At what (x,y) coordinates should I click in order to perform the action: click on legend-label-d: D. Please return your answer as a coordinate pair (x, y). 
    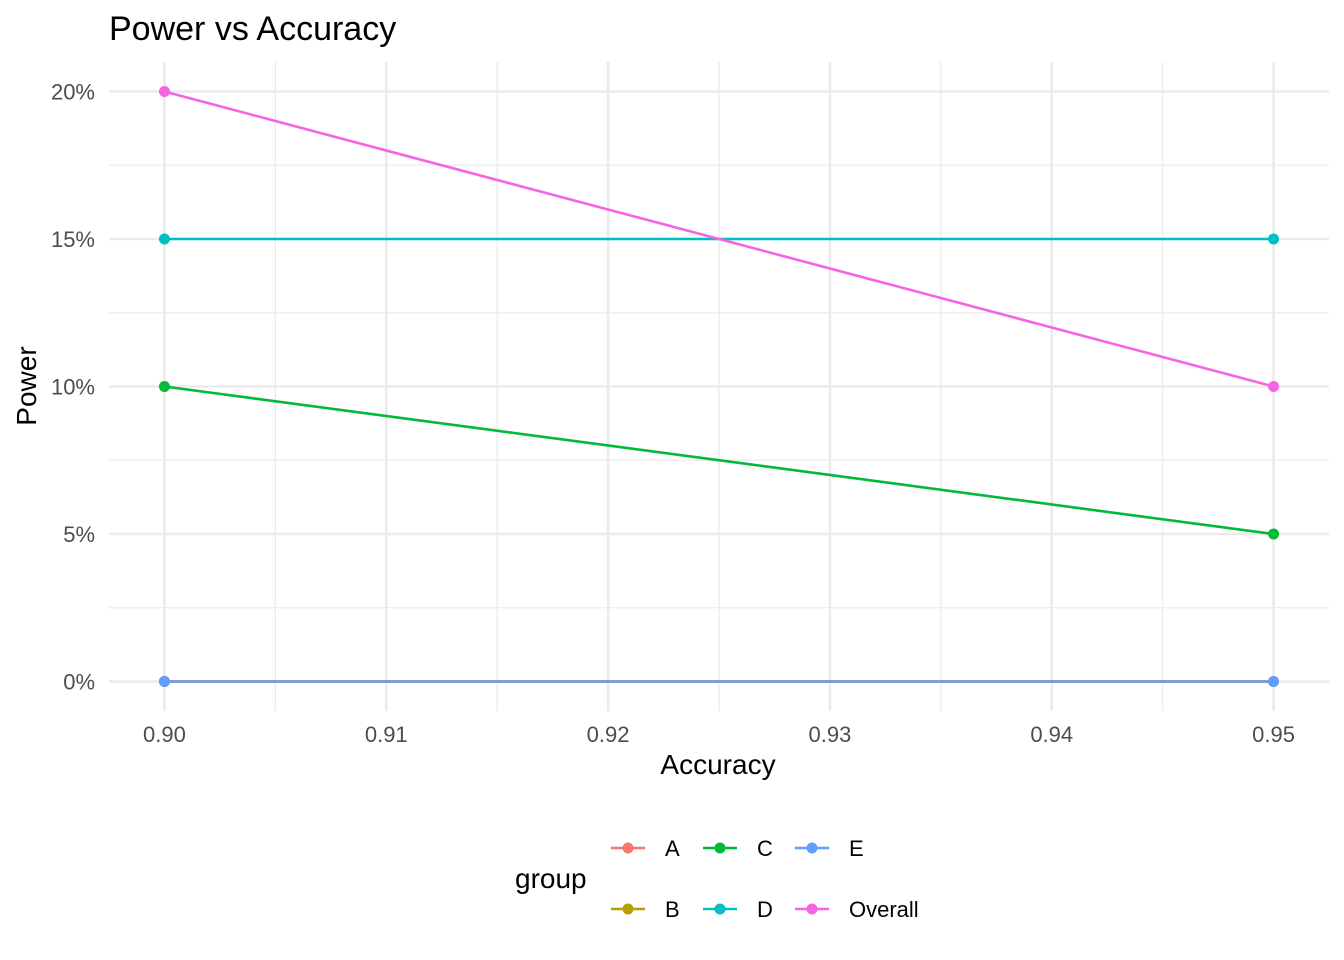
    Looking at the image, I should click on (765, 909).